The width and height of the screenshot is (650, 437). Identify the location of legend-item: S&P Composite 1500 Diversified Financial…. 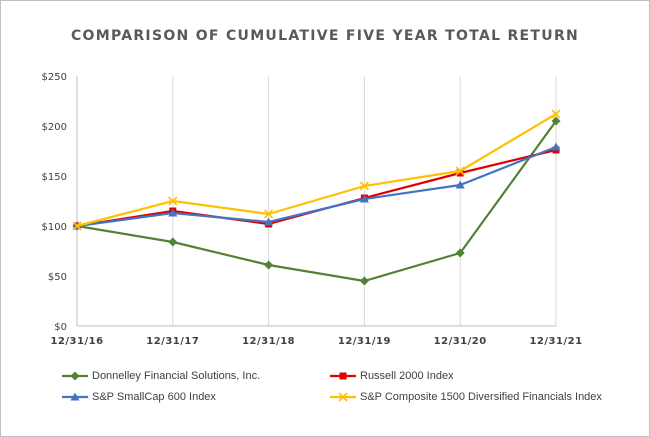
(466, 397).